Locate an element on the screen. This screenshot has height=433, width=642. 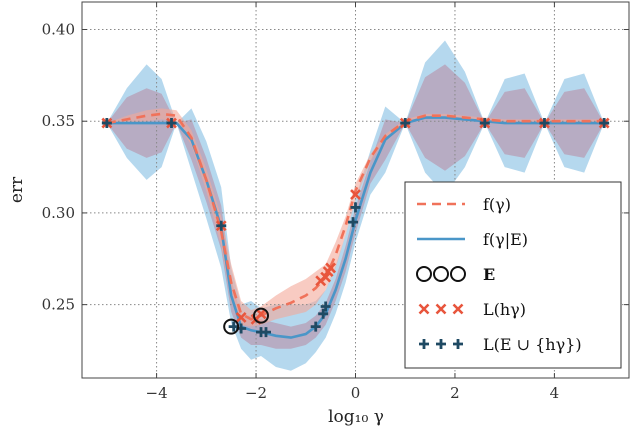
legend-label: E is located at coordinates (489, 274).